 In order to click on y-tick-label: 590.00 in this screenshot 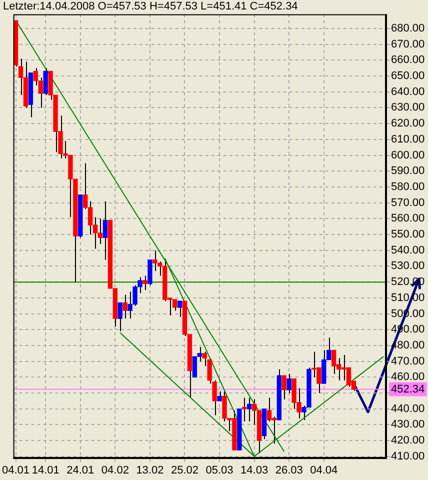, I will do `click(408, 171)`.